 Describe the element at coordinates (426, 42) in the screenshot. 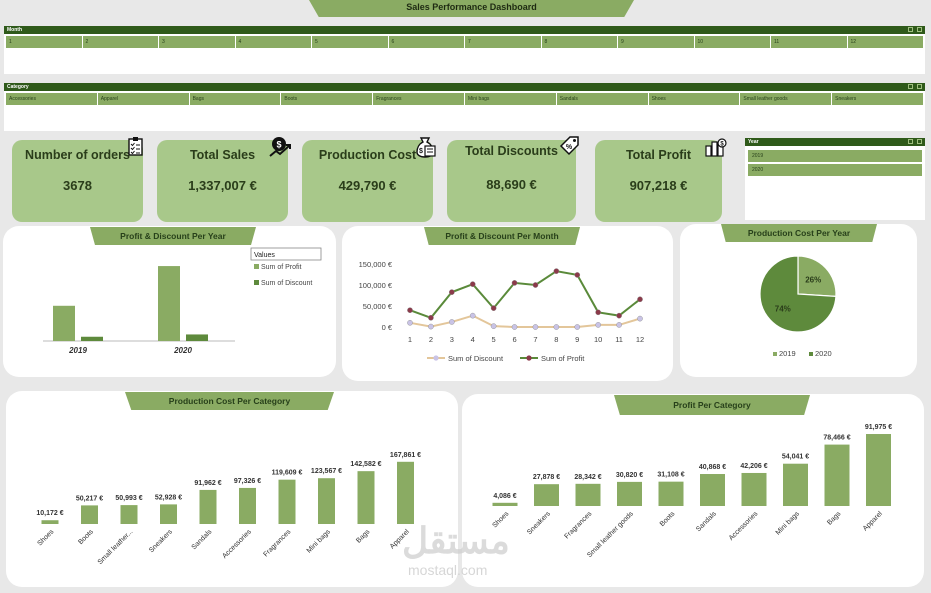

I see `month-item: 6` at that location.